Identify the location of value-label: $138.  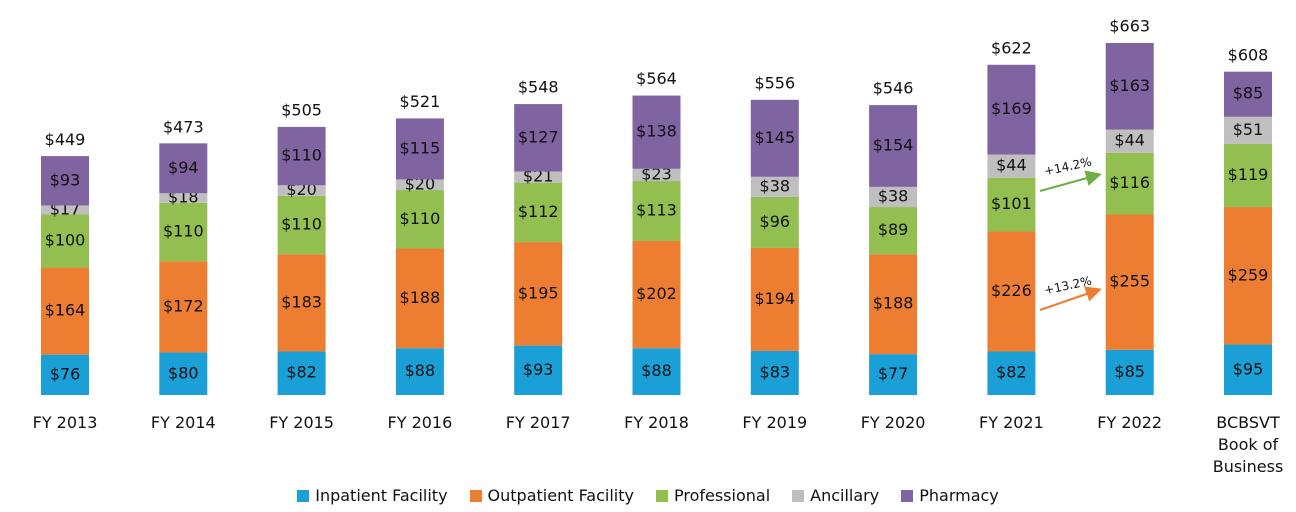
(656, 131).